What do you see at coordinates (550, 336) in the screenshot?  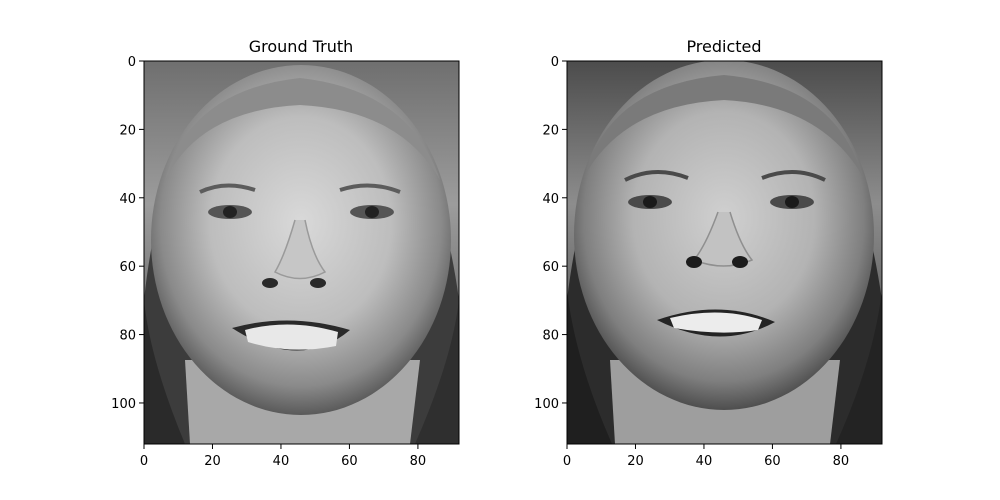 I see `predicted-ytick-label: 80` at bounding box center [550, 336].